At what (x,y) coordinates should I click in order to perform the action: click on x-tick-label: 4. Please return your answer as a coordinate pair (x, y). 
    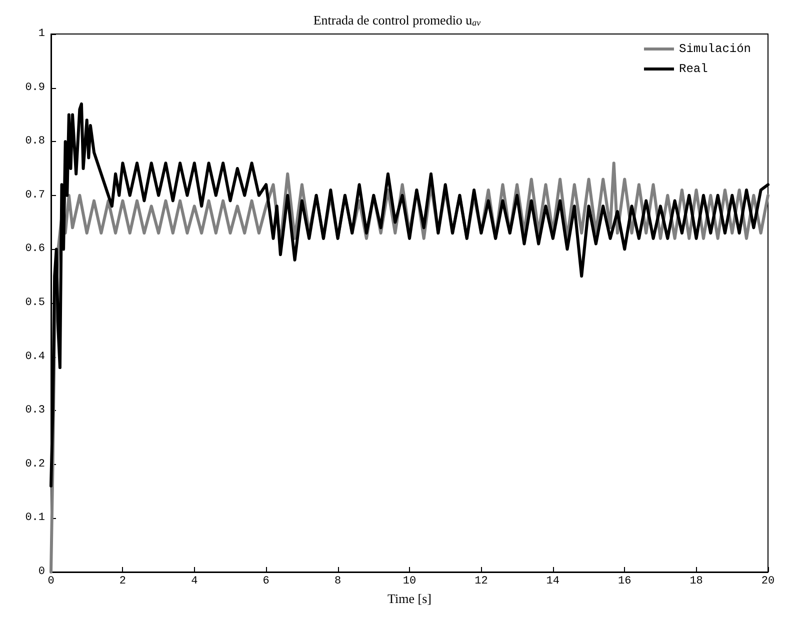
    Looking at the image, I should click on (194, 582).